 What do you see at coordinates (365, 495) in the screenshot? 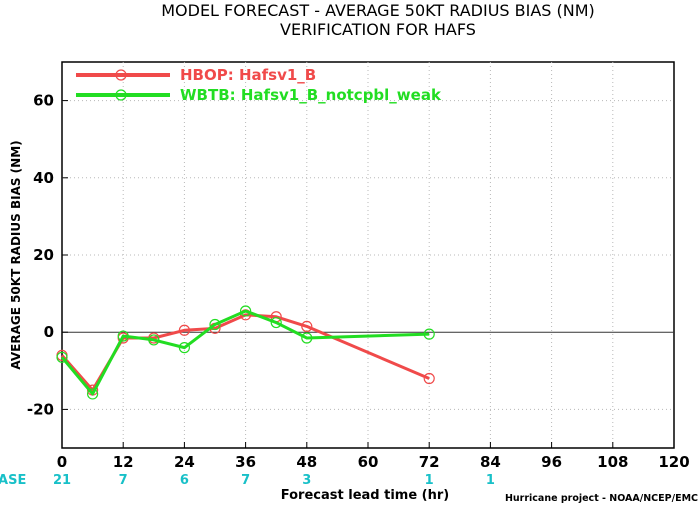
I see `x-axis-label: Forecast lead time (hr)` at bounding box center [365, 495].